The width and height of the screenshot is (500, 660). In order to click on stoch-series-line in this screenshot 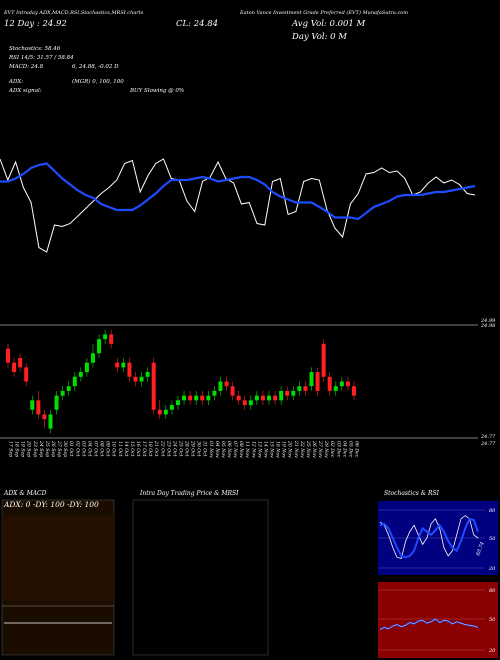, I will do `click(429, 538)`.